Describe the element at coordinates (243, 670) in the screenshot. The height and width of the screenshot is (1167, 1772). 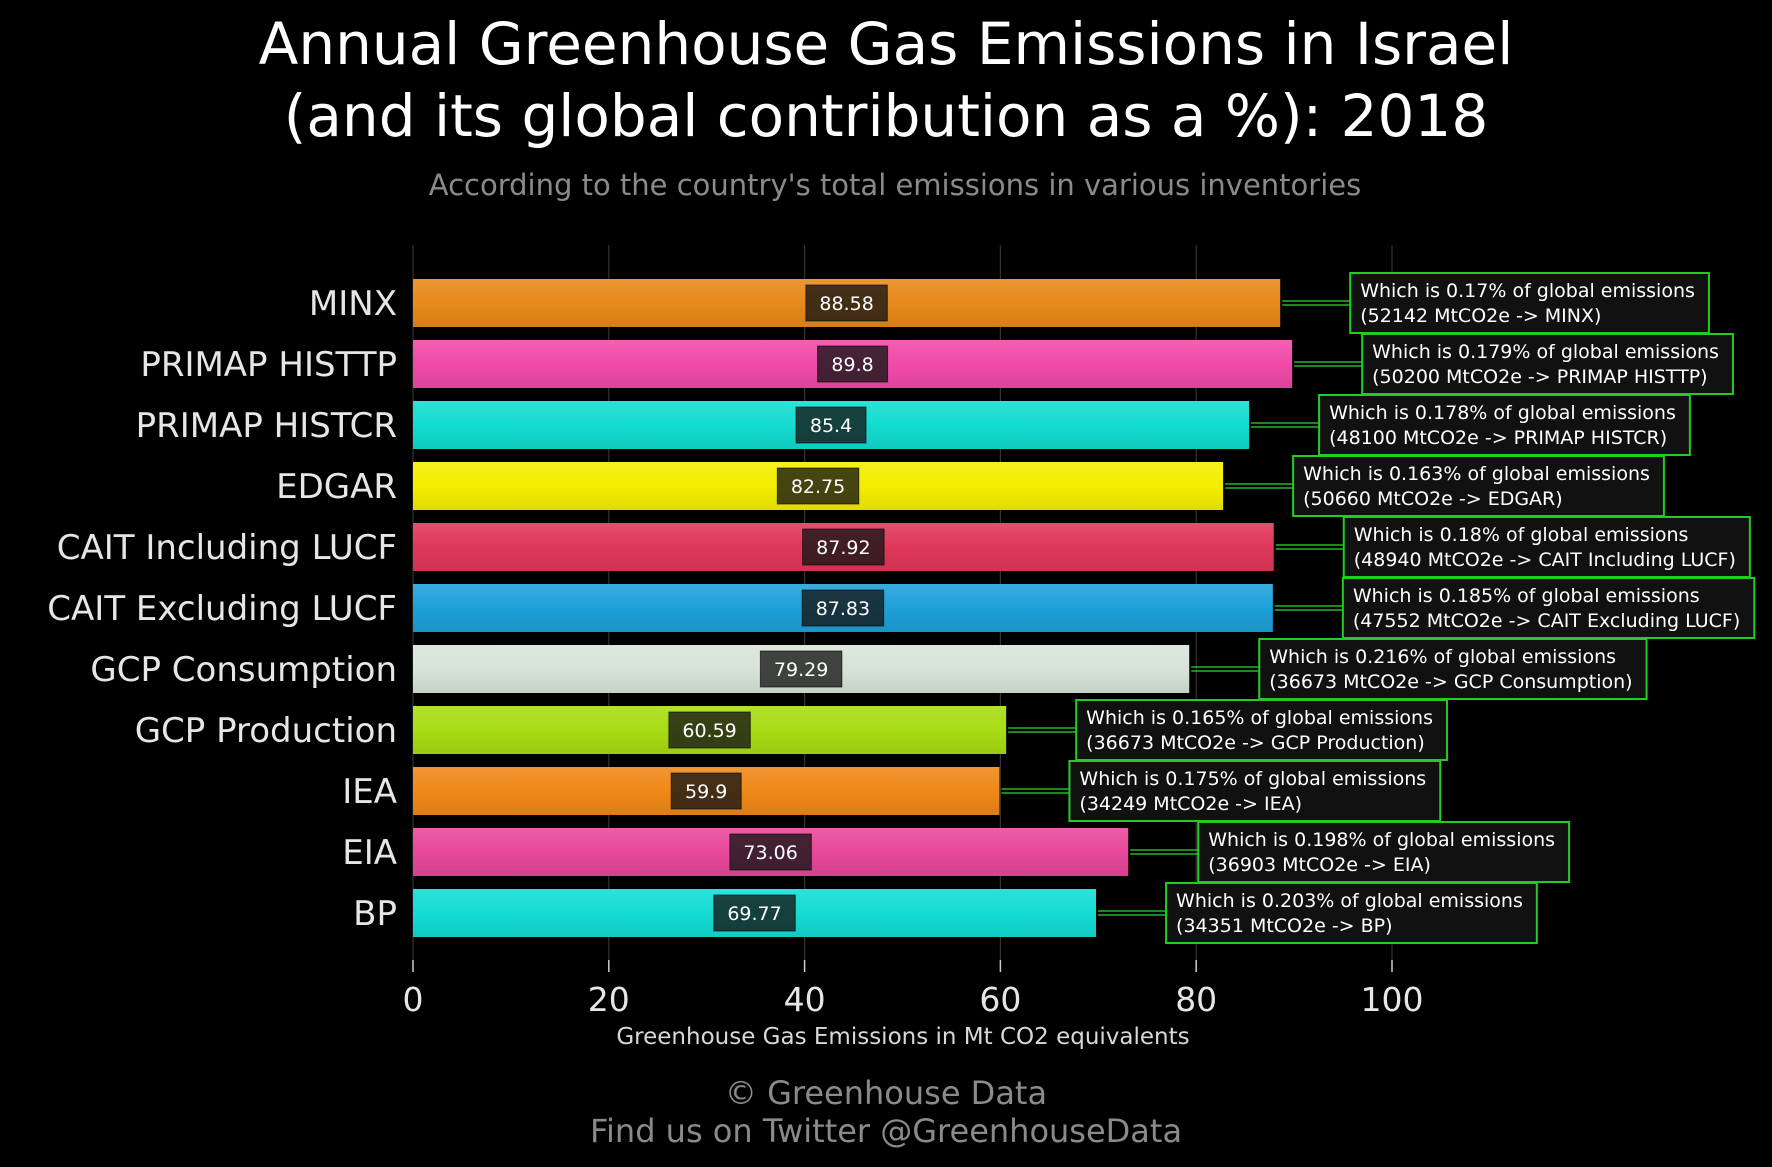
I see `category-label: GCP Consumption` at that location.